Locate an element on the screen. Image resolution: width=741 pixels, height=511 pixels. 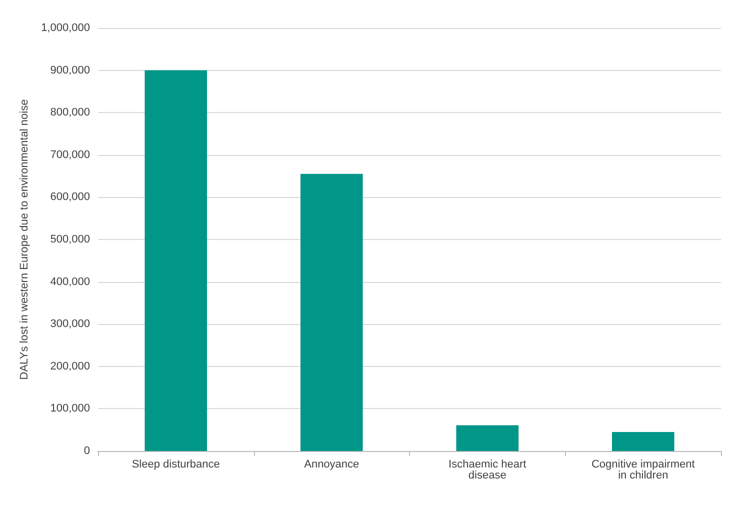
y-tick-label: 300,000 is located at coordinates (70, 324).